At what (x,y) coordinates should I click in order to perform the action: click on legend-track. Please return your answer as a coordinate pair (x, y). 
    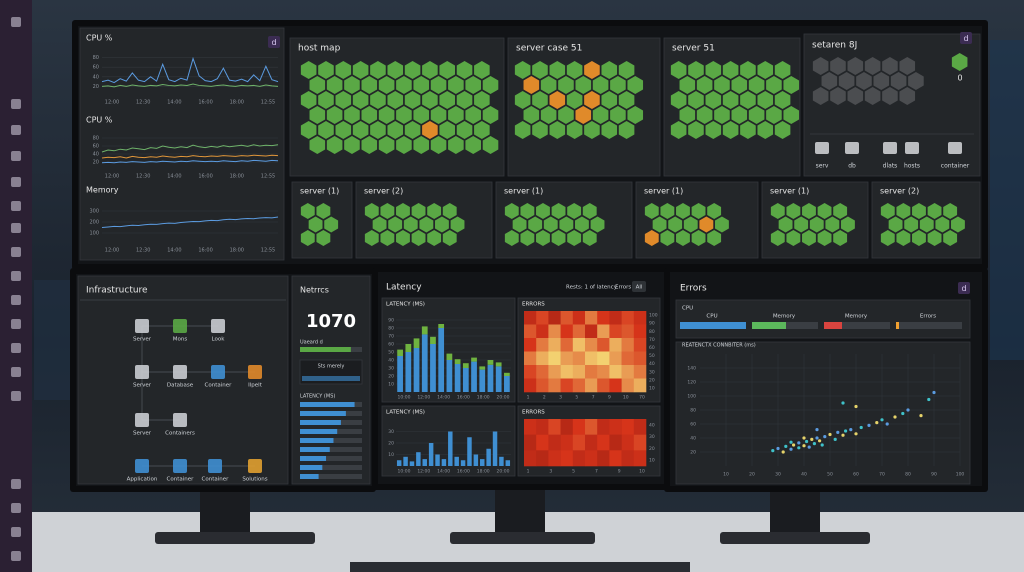
    Looking at the image, I should click on (857, 325).